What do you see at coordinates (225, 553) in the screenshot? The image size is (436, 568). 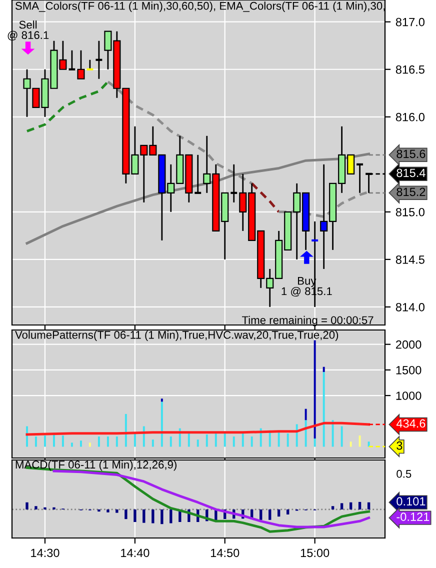 I see `x-tick-label: 14:50` at bounding box center [225, 553].